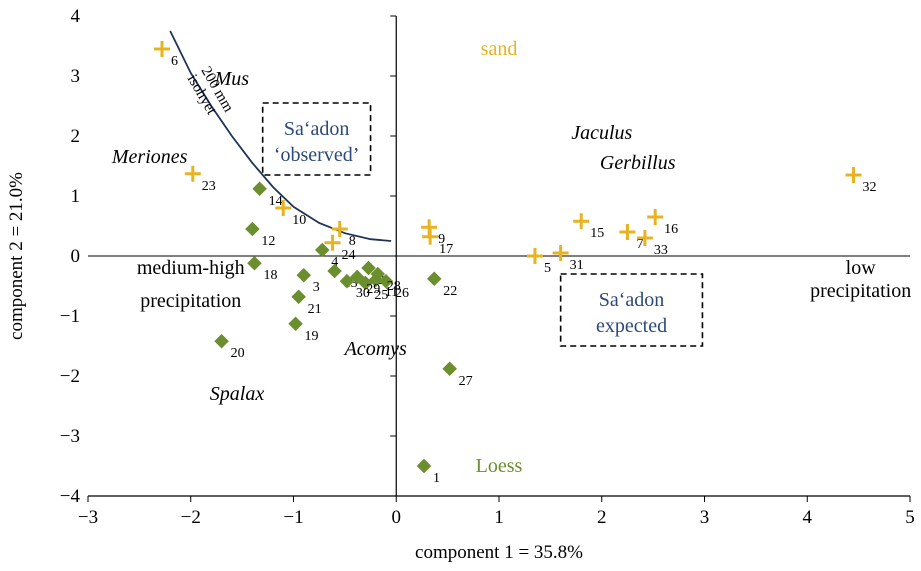  I want to click on point-label: 30, so click(363, 293).